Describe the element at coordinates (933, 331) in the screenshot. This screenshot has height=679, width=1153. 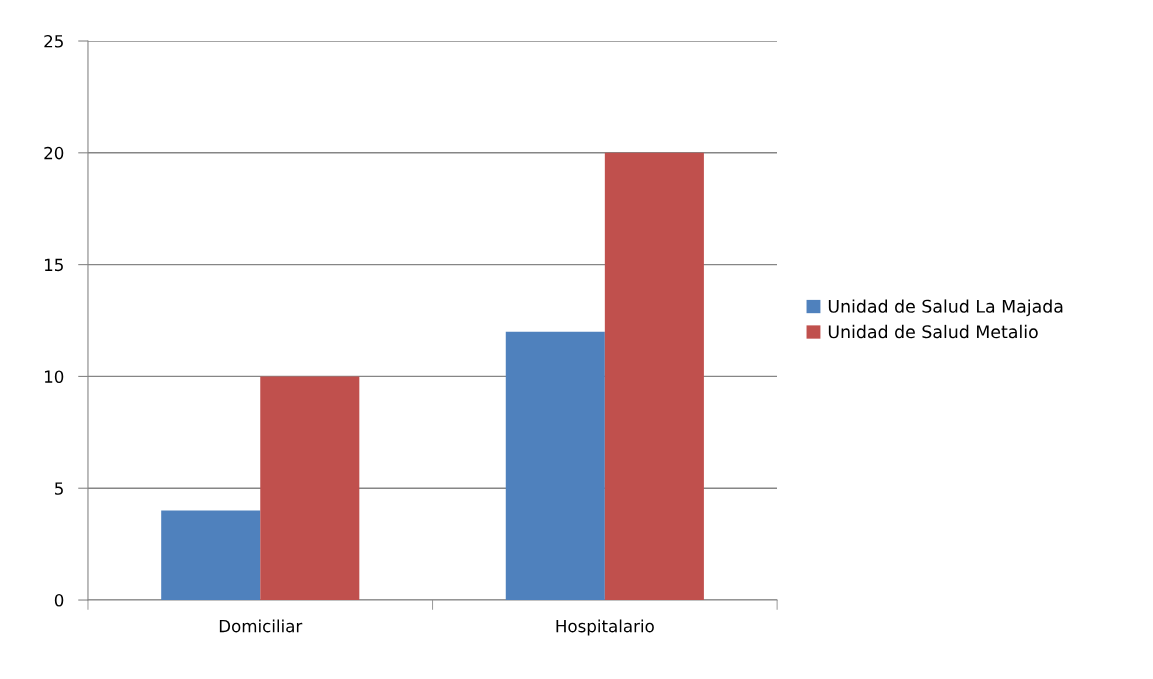
I see `legend-label: Unidad de Salud Metalio` at that location.